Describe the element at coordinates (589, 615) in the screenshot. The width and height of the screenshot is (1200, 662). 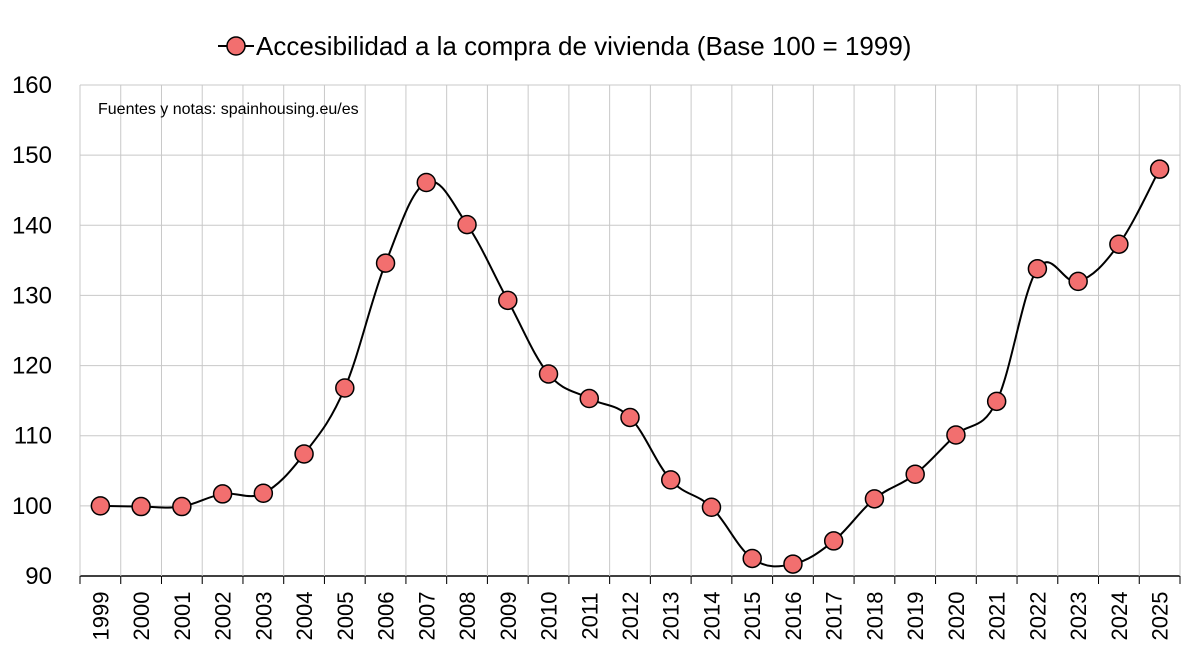
I see `x-tick-label: 2011` at that location.